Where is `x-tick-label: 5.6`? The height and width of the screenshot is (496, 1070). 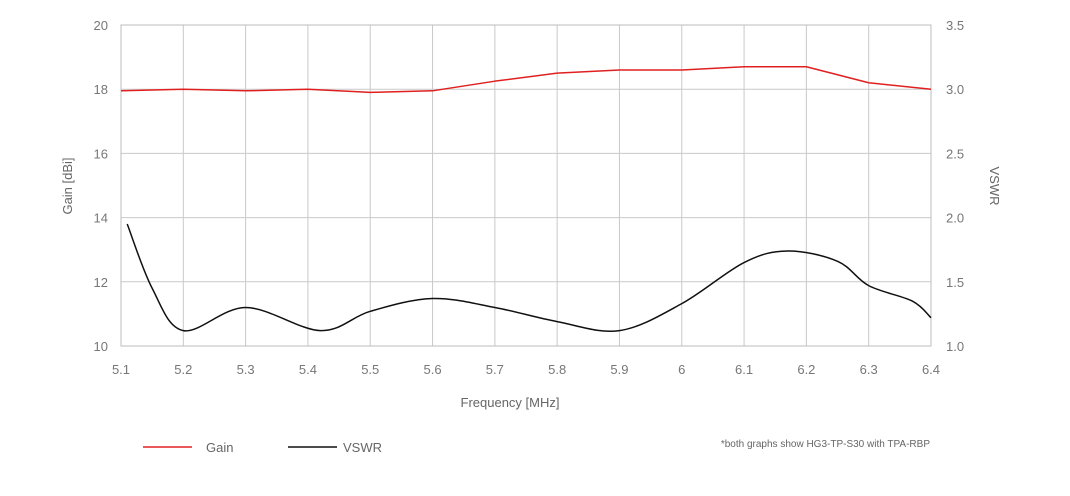 x-tick-label: 5.6 is located at coordinates (432, 369).